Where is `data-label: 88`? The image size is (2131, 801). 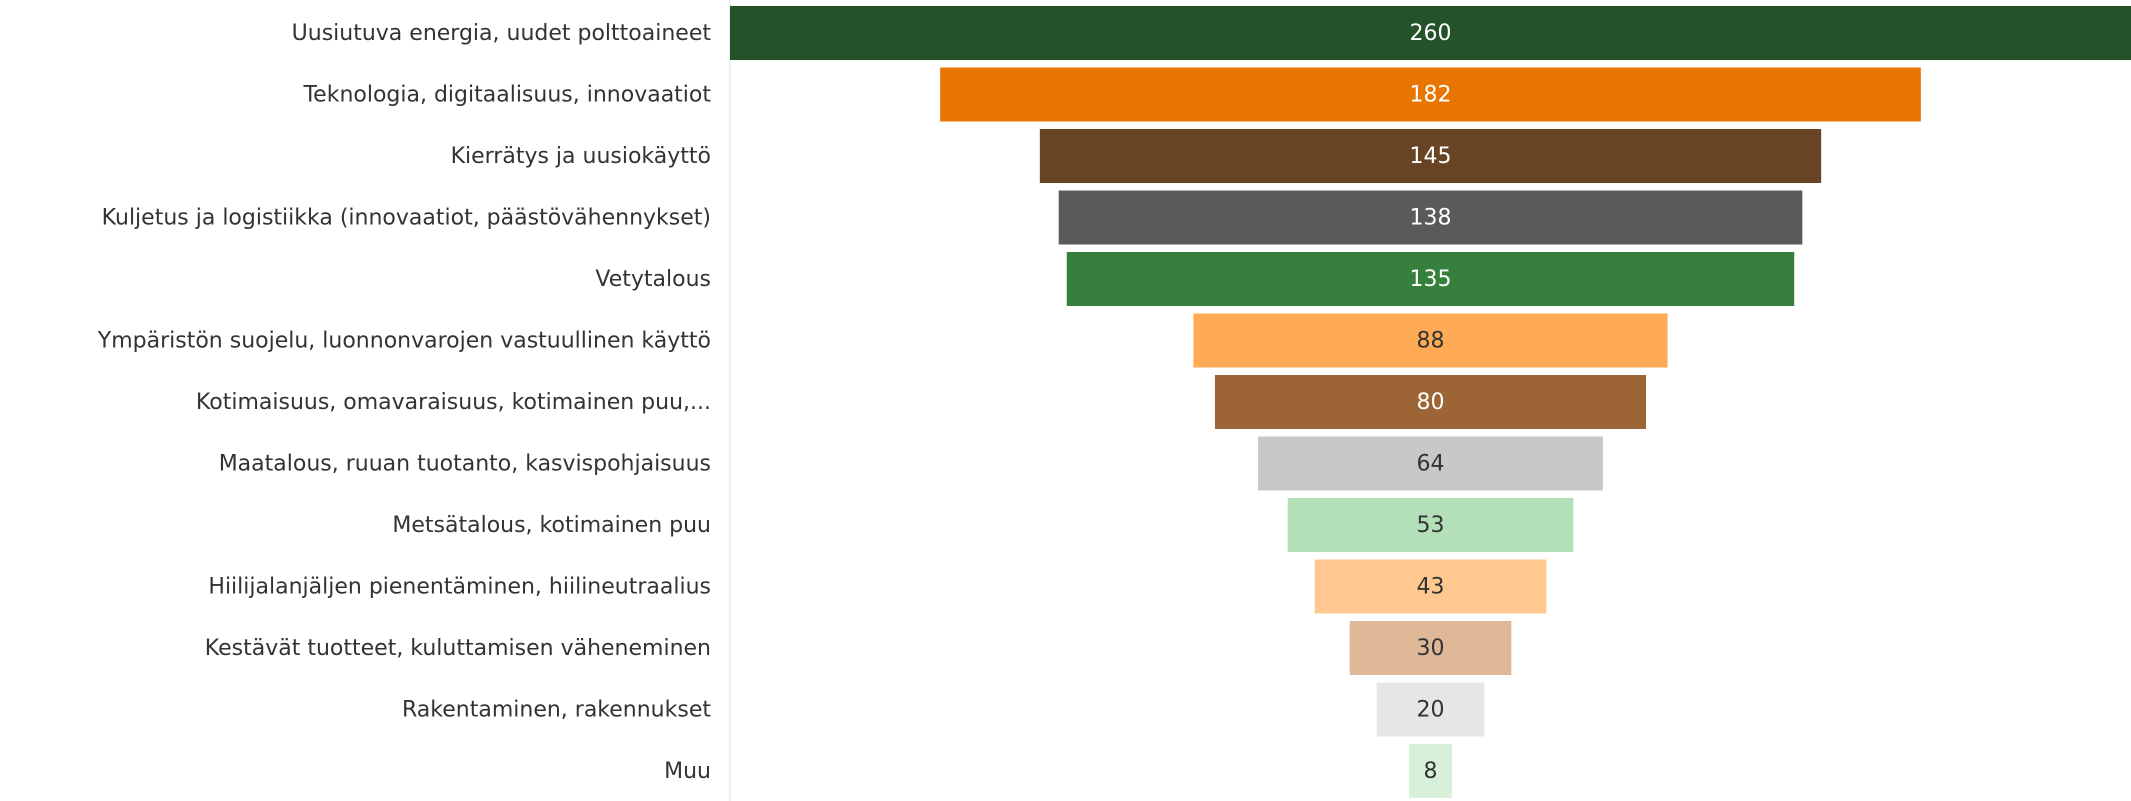
data-label: 88 is located at coordinates (1431, 341).